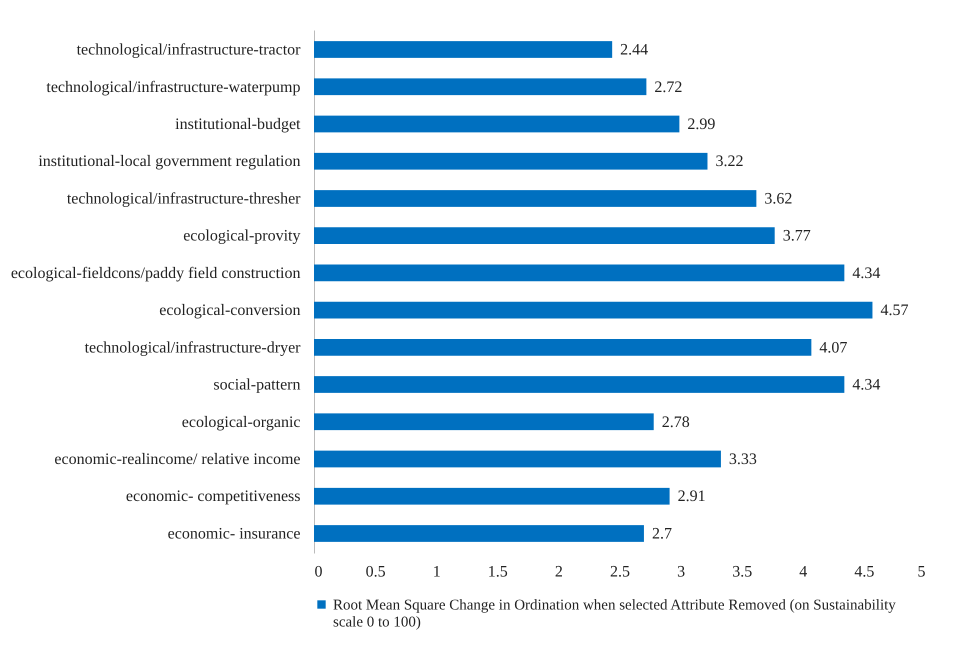 This screenshot has height=668, width=971. Describe the element at coordinates (234, 533) in the screenshot. I see `y-tick-label: economic- insurance` at that location.